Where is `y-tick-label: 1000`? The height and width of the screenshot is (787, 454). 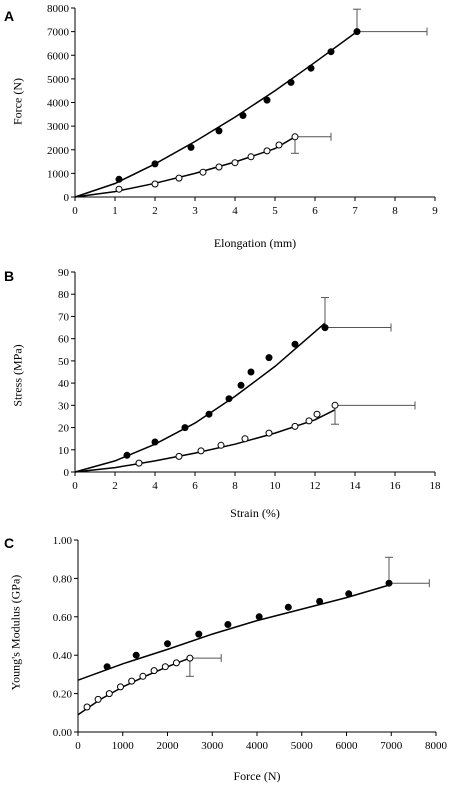
y-tick-label: 1000 is located at coordinates (58, 174).